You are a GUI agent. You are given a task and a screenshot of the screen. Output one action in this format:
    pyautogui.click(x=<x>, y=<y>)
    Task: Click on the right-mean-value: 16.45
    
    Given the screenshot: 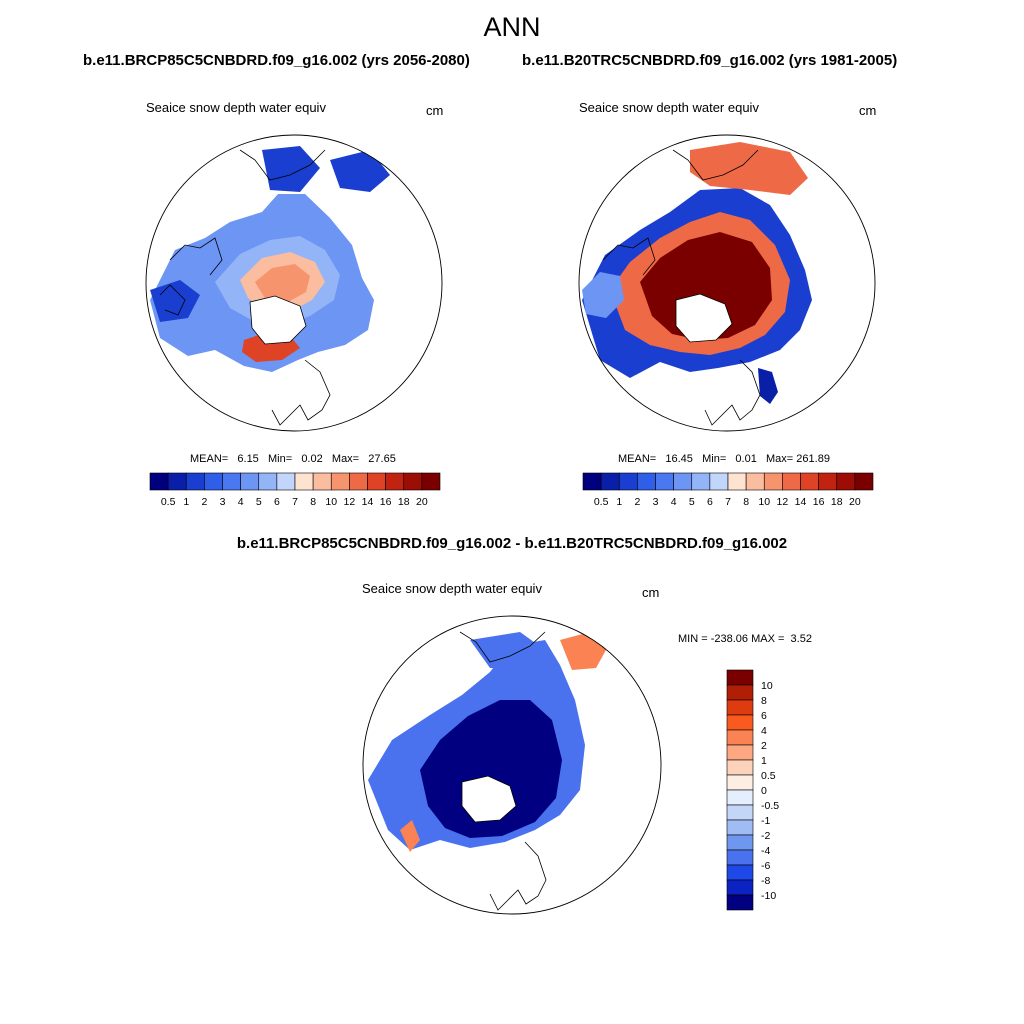 What is the action you would take?
    pyautogui.click(x=679, y=459)
    